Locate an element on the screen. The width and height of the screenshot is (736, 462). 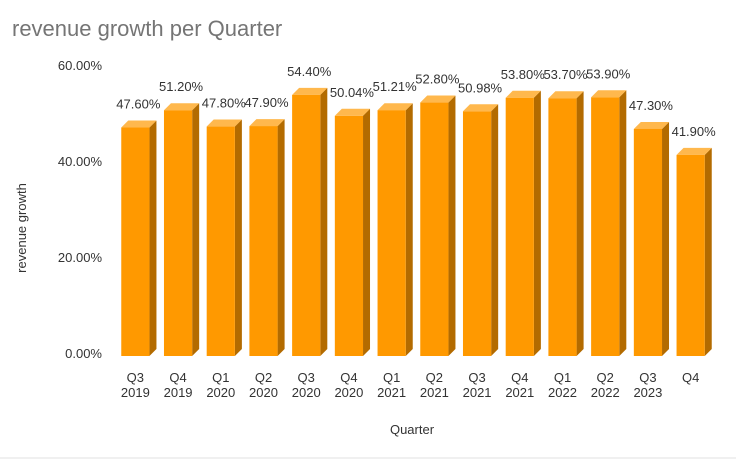
x-axis-title: Quarter is located at coordinates (412, 429).